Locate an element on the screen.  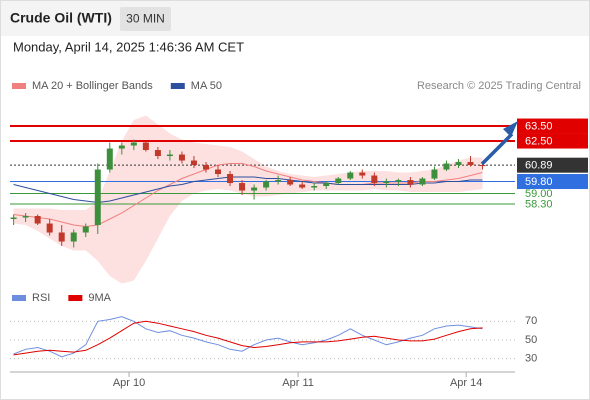
instrument-title: Crude Oil (WTI) is located at coordinates (61, 18).